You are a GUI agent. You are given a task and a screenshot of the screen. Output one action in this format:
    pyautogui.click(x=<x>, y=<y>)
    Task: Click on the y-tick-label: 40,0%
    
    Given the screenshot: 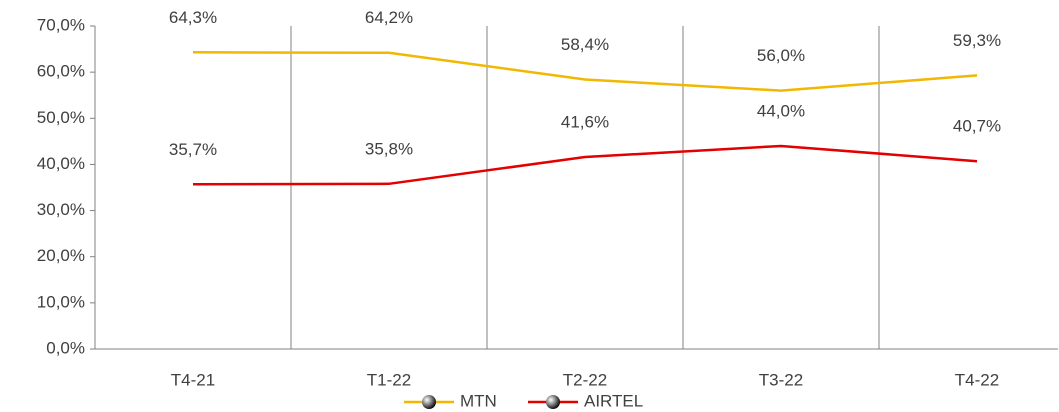 What is the action you would take?
    pyautogui.click(x=61, y=163)
    